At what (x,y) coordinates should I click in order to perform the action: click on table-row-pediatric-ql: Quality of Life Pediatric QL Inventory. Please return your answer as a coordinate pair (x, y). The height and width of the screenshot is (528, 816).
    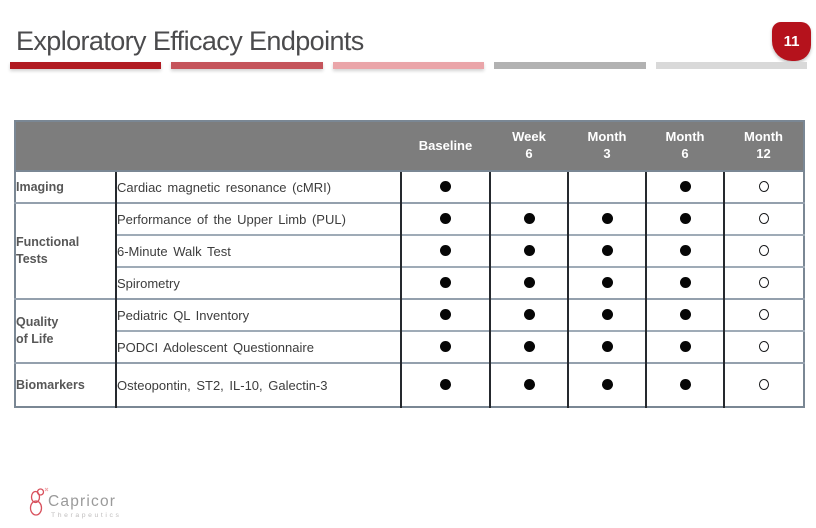
    Looking at the image, I should click on (409, 330).